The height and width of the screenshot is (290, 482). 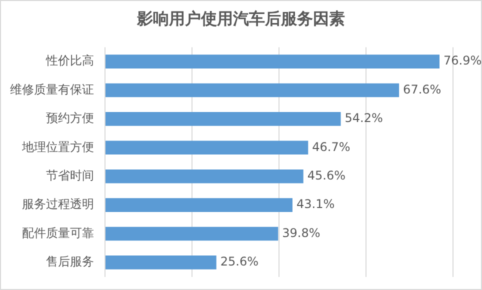 What do you see at coordinates (239, 261) in the screenshot?
I see `data-label: 25.6%` at bounding box center [239, 261].